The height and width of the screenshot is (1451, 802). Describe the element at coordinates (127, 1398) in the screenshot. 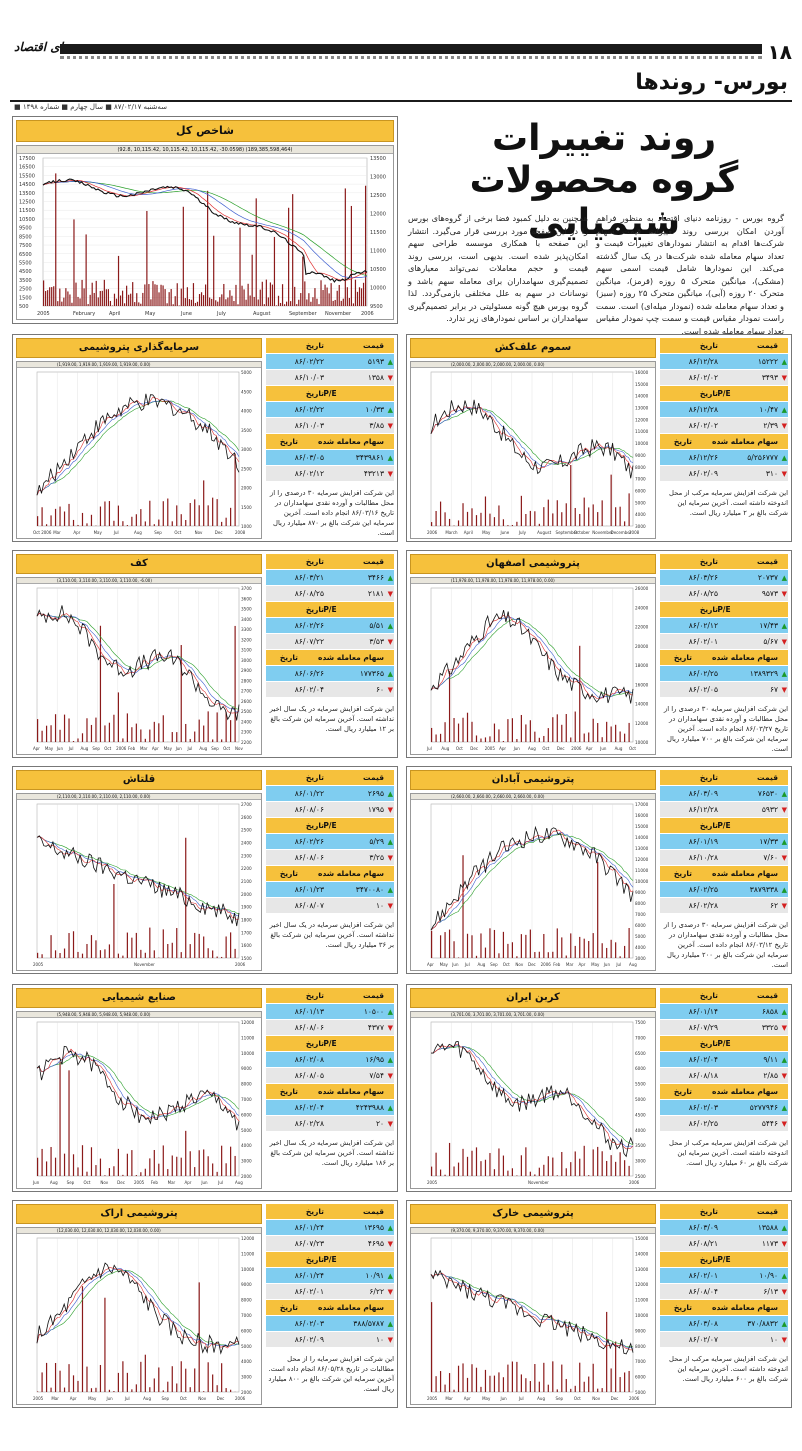

I see `x-tick-label: Jul` at that location.